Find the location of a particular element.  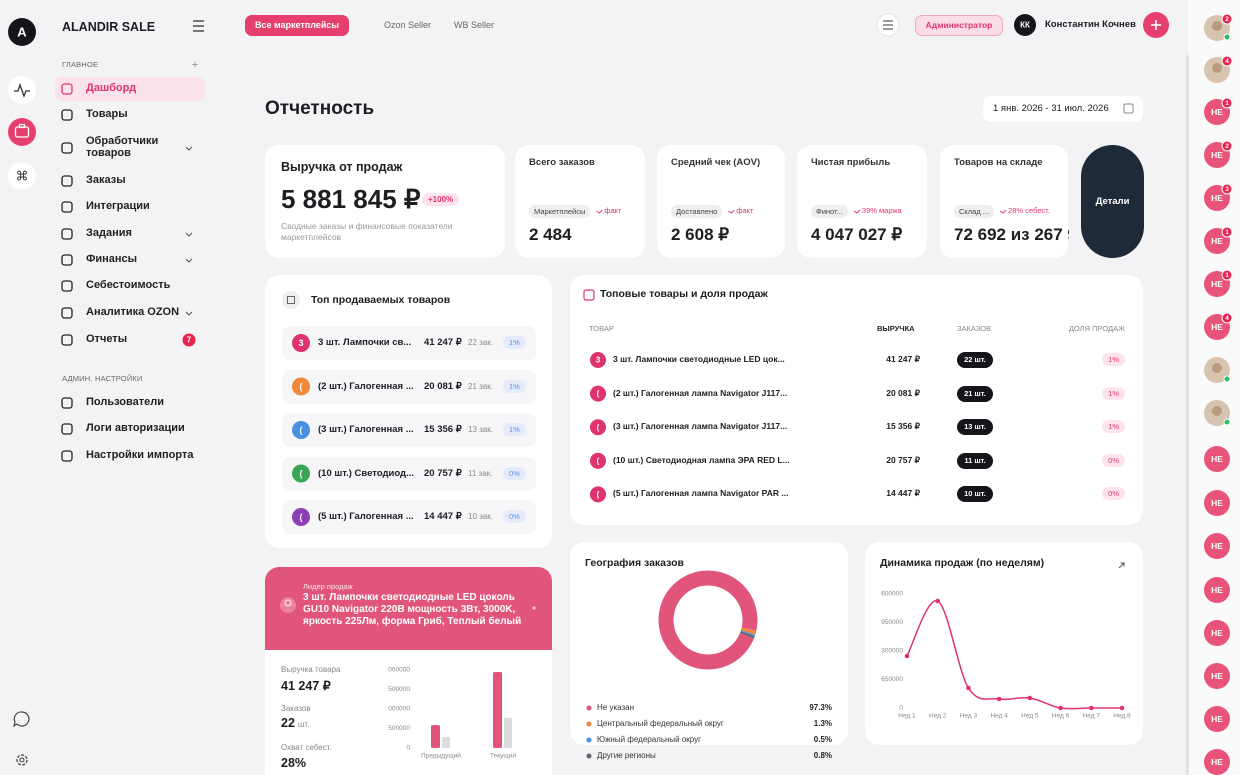

kpi-value: 2 608 ₽ is located at coordinates (700, 234).